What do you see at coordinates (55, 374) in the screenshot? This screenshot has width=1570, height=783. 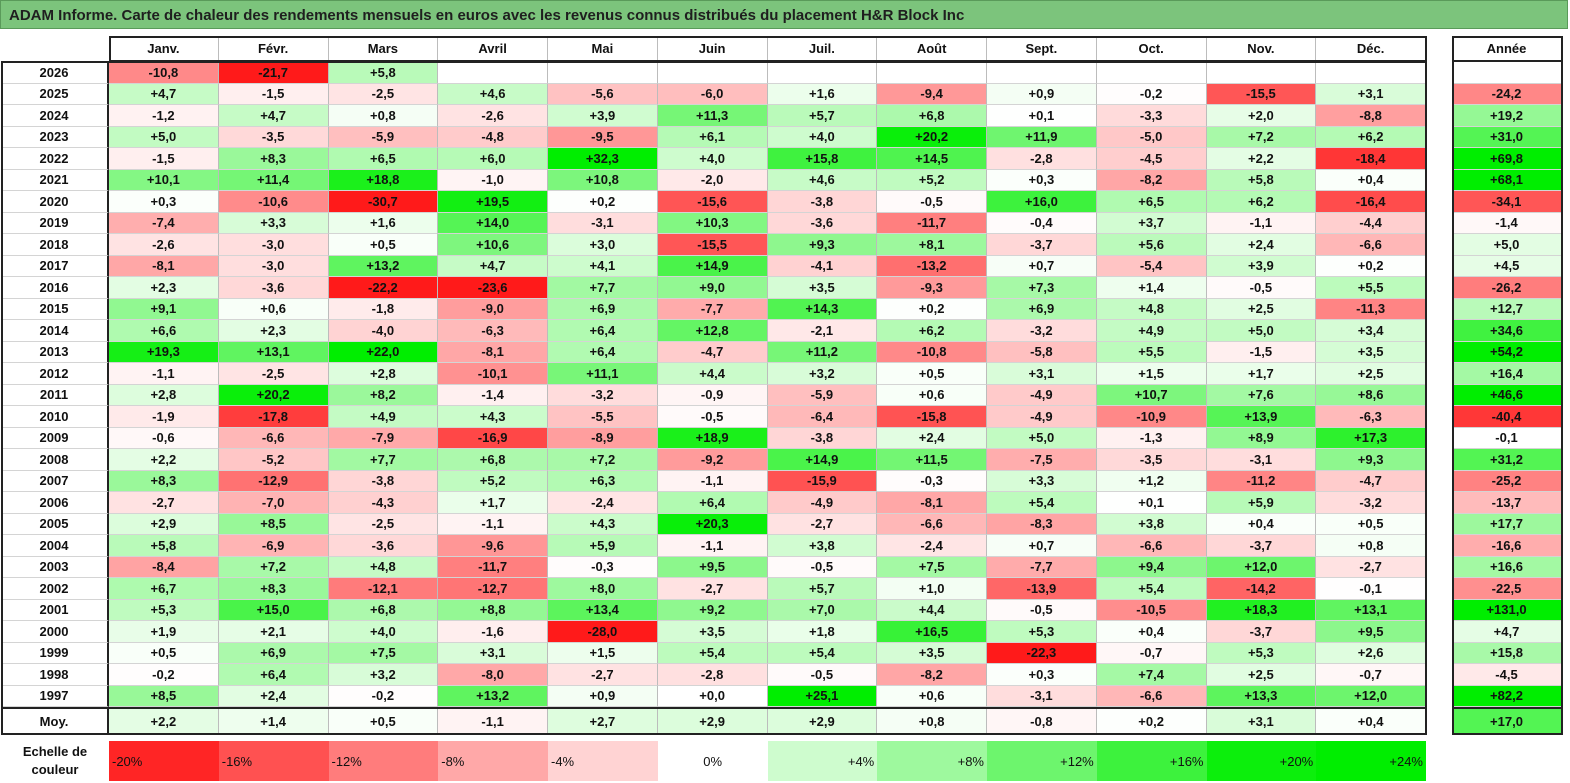 I see `year-label: 2012` at bounding box center [55, 374].